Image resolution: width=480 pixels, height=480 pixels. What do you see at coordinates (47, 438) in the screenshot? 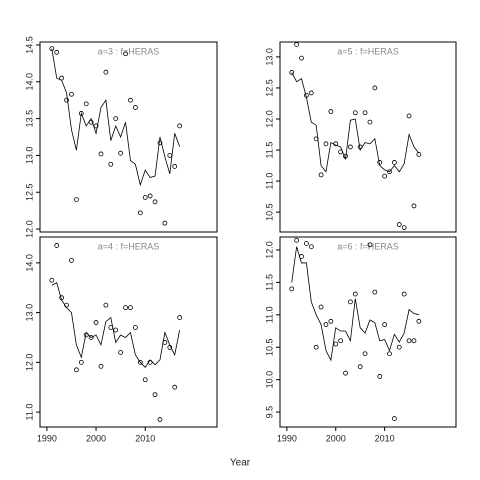
I see `x-tick-label: 1990` at bounding box center [47, 438].